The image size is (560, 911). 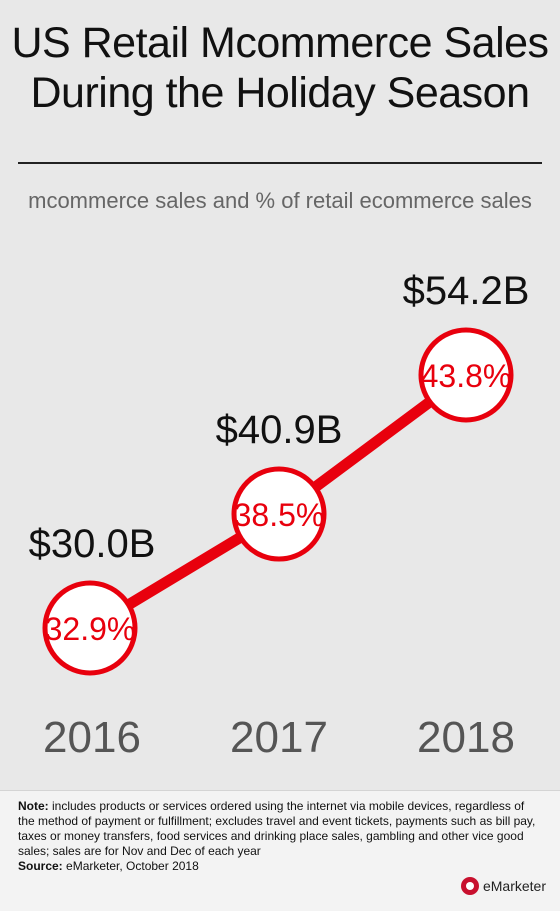 What do you see at coordinates (33, 806) in the screenshot?
I see `note-label: Note:` at bounding box center [33, 806].